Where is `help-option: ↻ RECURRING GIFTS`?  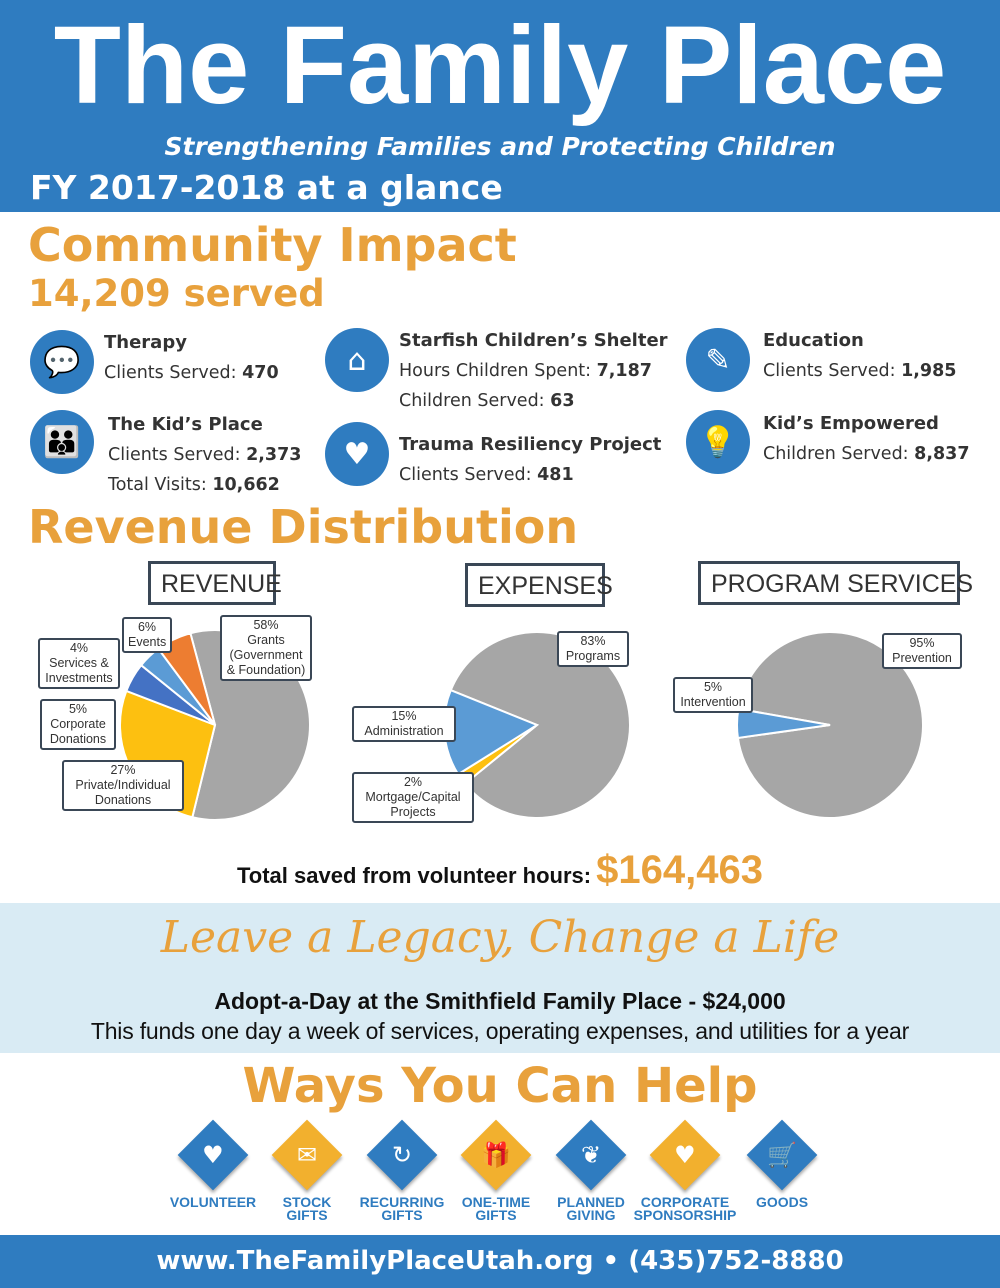 help-option: ↻ RECURRING GIFTS is located at coordinates (402, 1170).